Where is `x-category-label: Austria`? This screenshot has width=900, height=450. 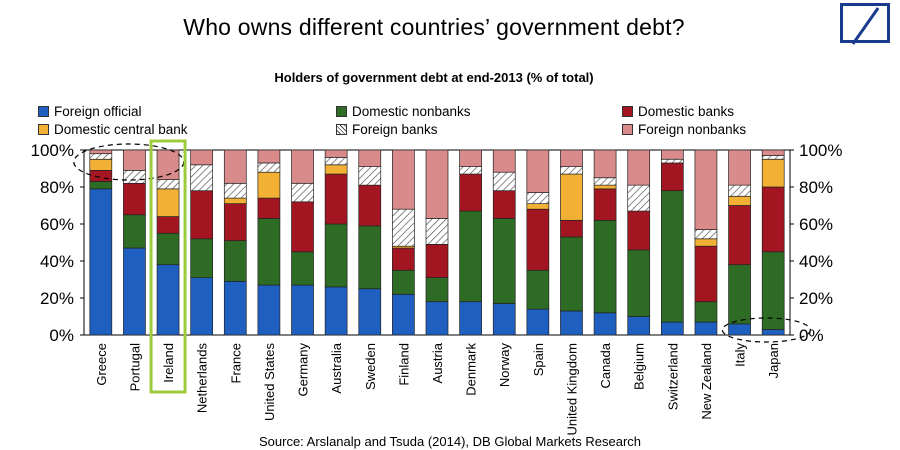
x-category-label: Austria is located at coordinates (437, 362).